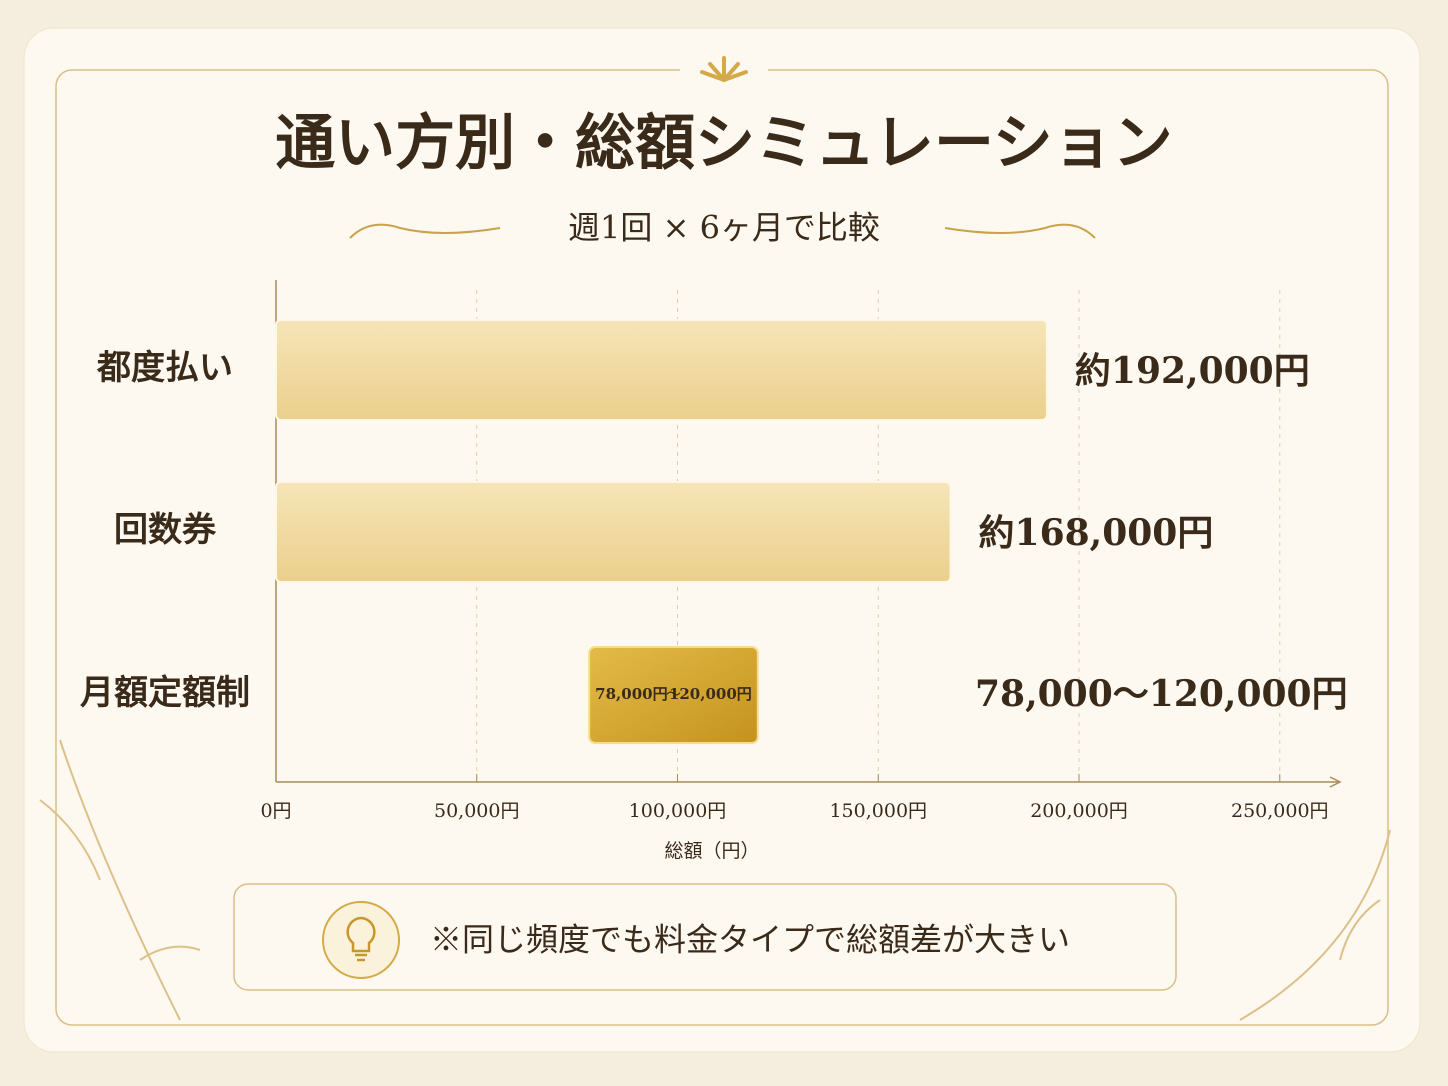  What do you see at coordinates (724, 144) in the screenshot?
I see `chart-title: 通い方別・総額シミュレーション` at bounding box center [724, 144].